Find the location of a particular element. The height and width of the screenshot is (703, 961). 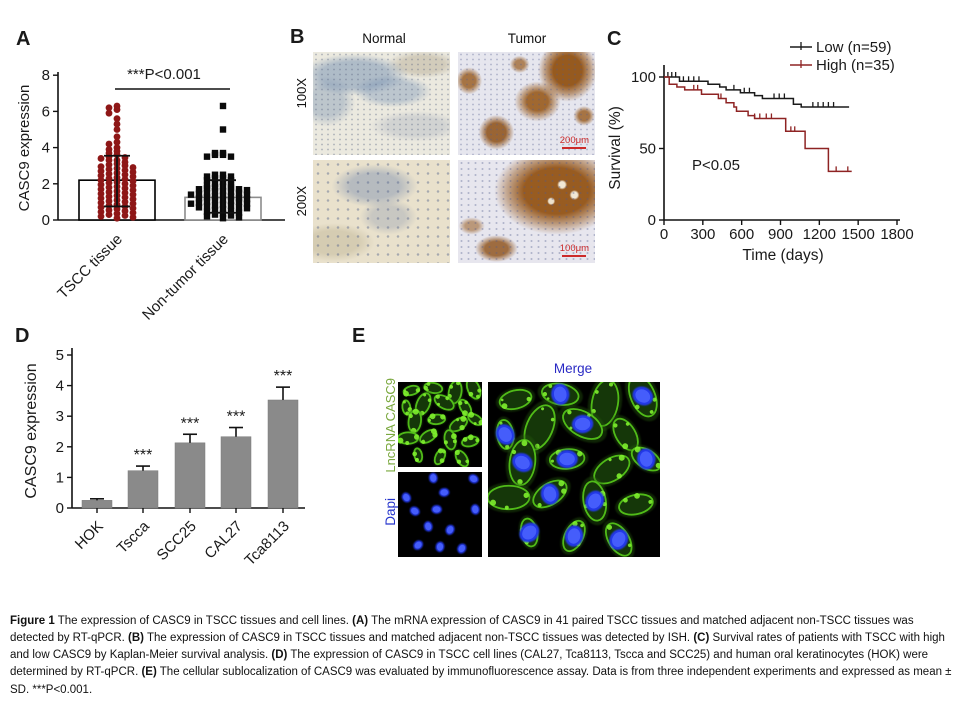

svg-text: 600 is located at coordinates (741, 234).